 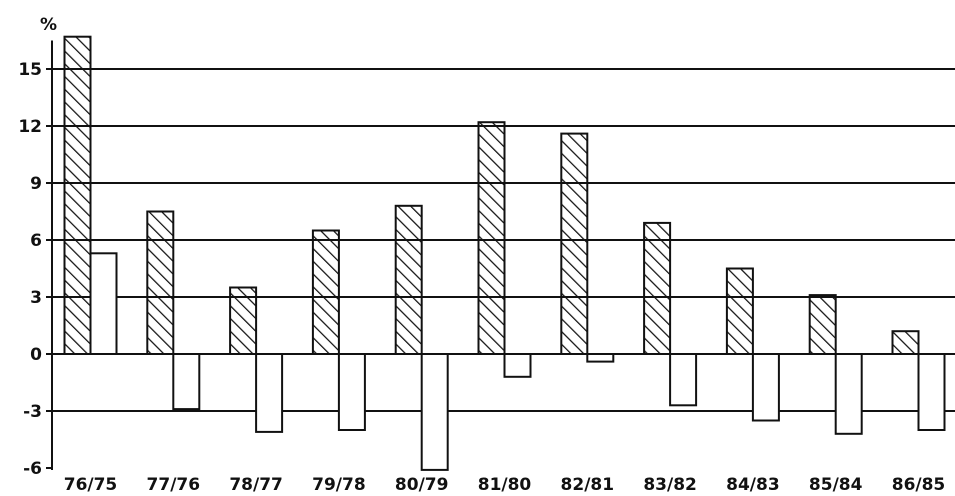 What do you see at coordinates (753, 485) in the screenshot?
I see `x-tick-label: 84/83` at bounding box center [753, 485].